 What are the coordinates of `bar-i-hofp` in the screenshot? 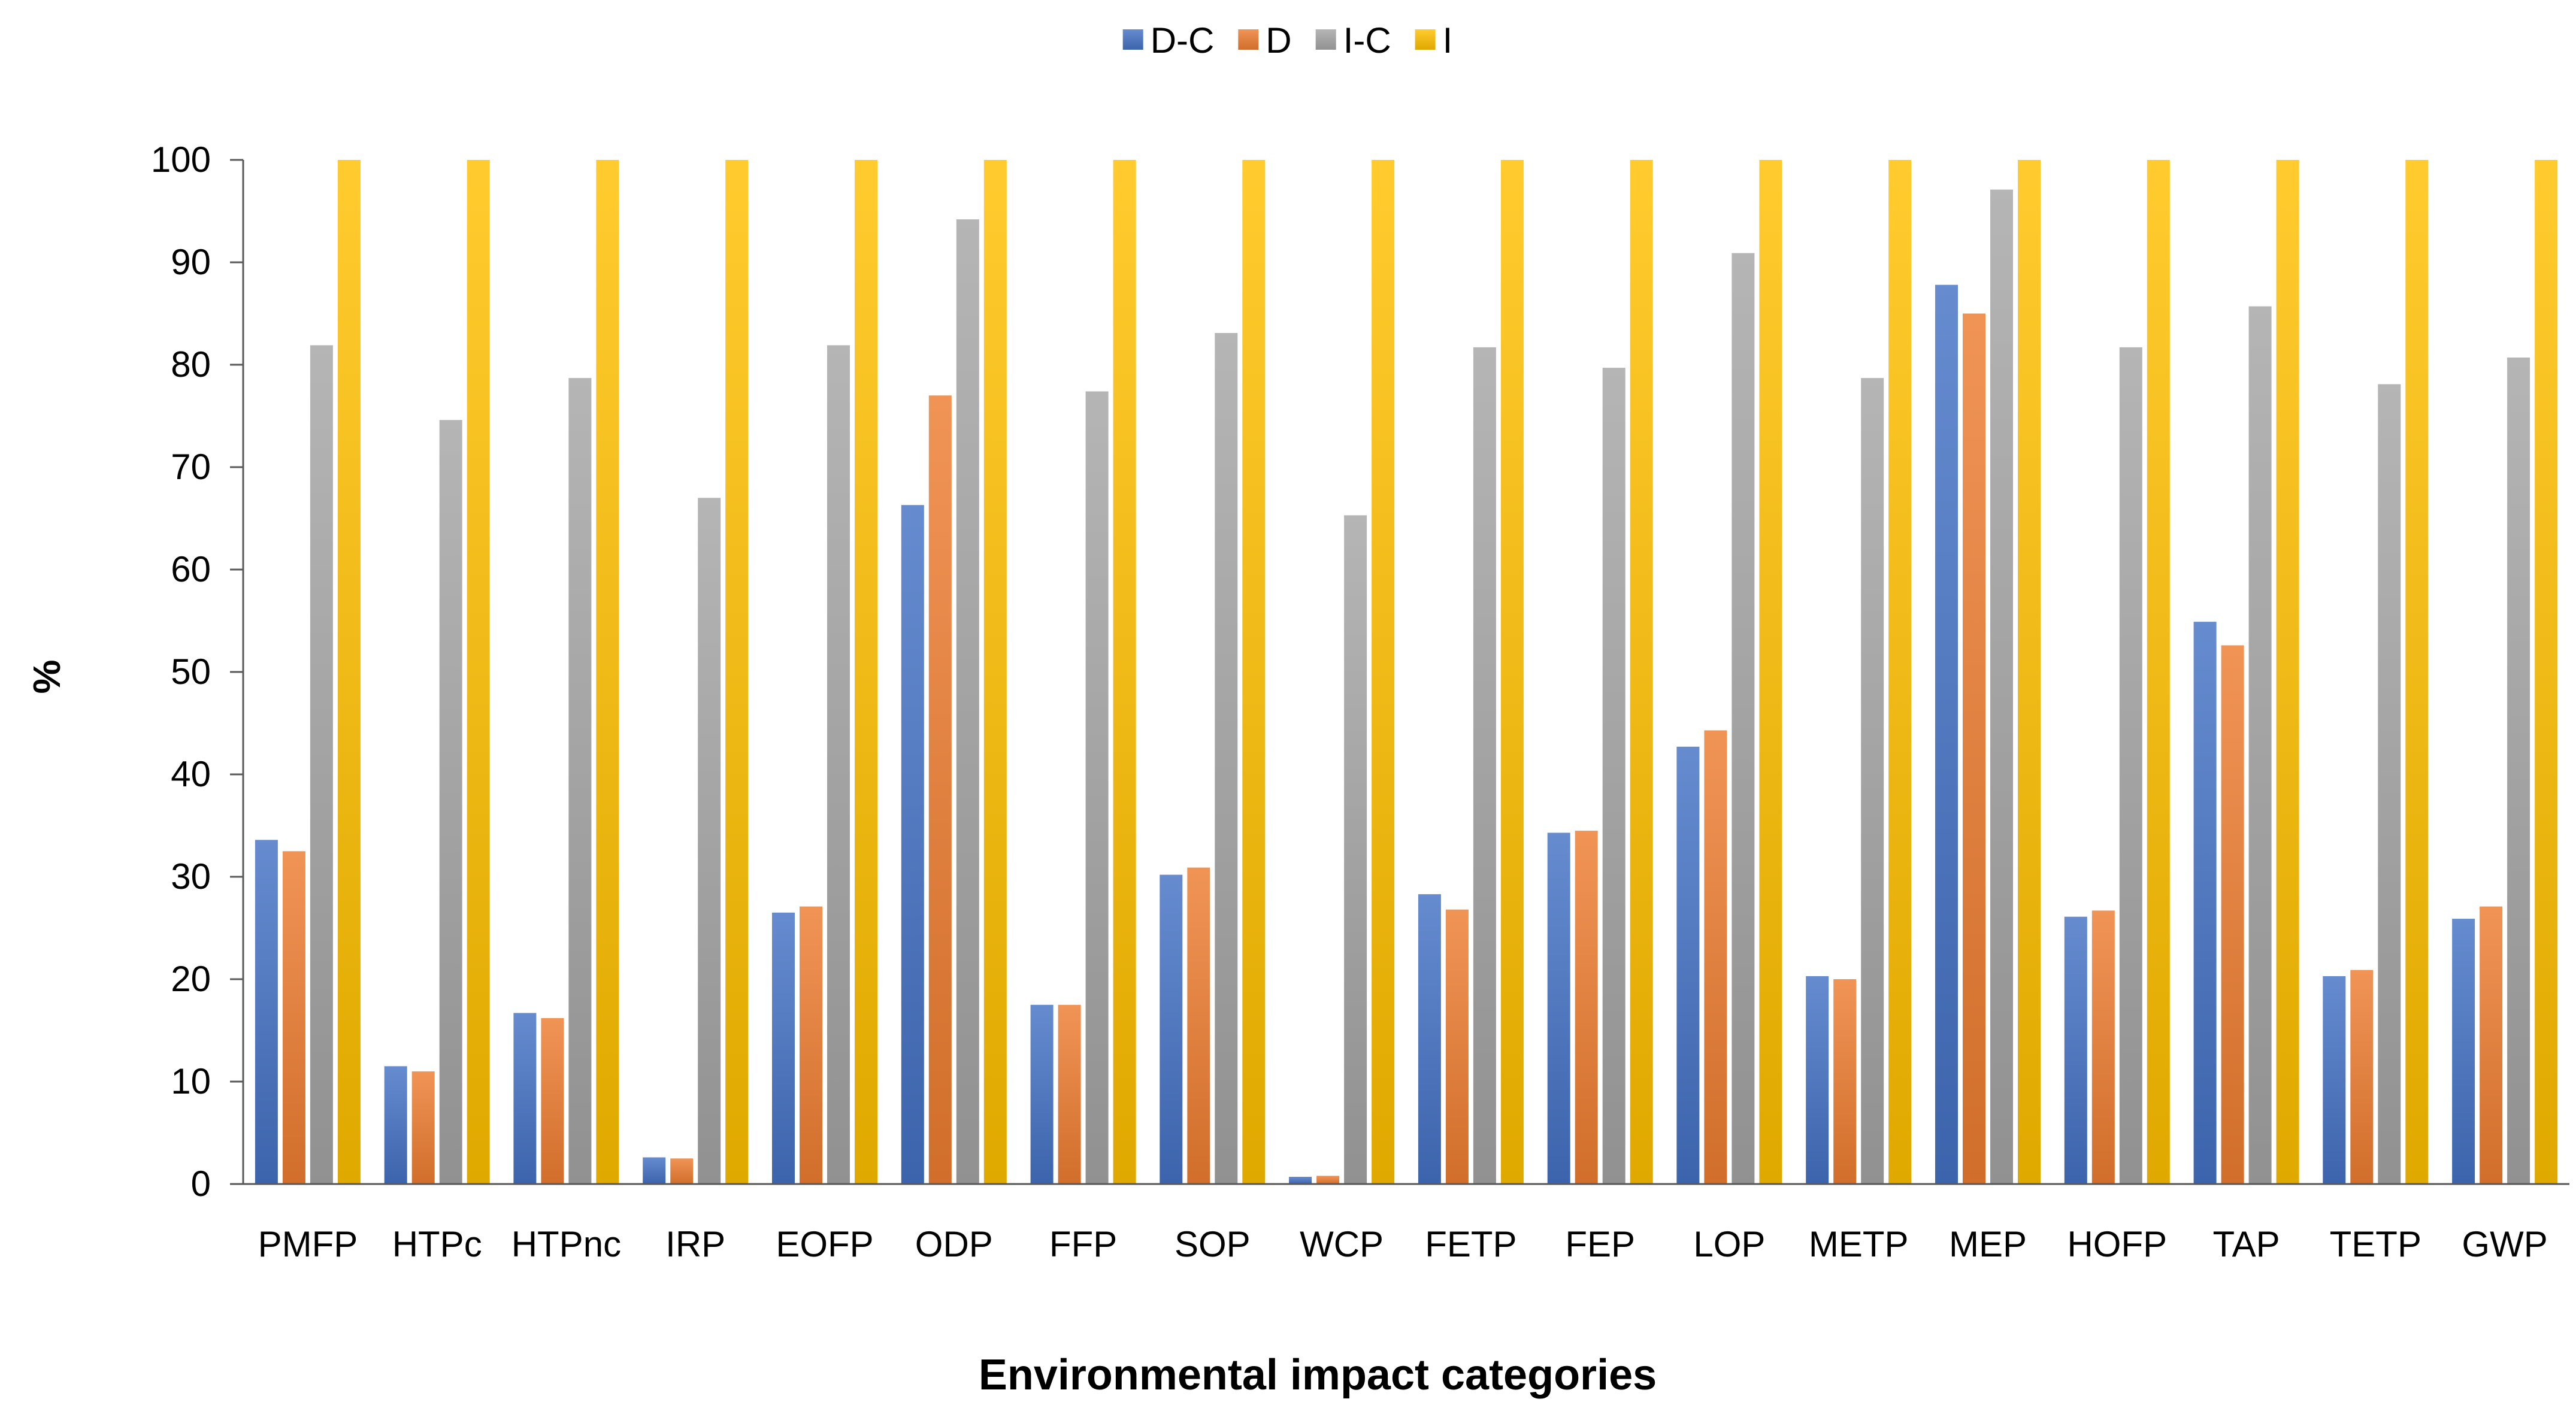 It's located at (2158, 672).